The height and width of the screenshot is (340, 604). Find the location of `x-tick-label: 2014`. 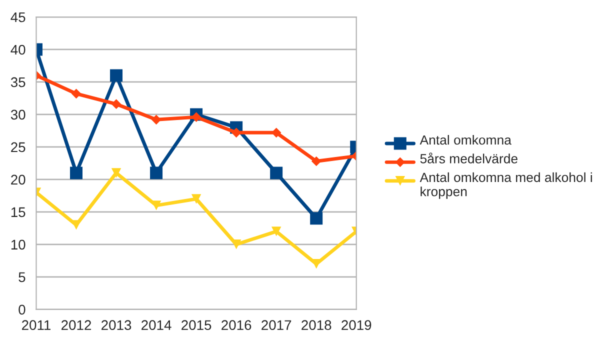

x-tick-label: 2014 is located at coordinates (157, 325).